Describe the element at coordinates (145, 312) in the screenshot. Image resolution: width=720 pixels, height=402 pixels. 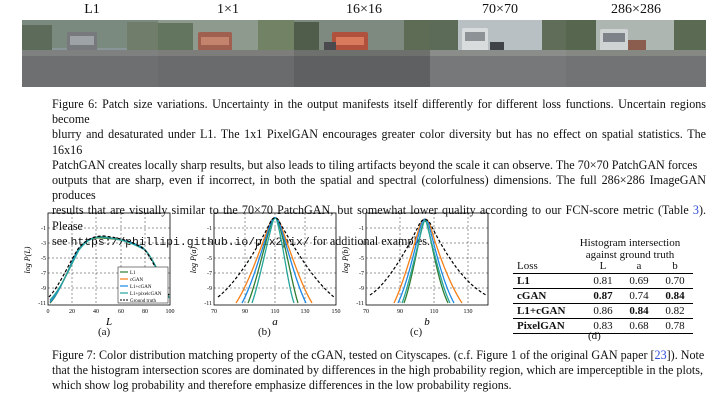
I see `plot-a-xtick: 80` at that location.